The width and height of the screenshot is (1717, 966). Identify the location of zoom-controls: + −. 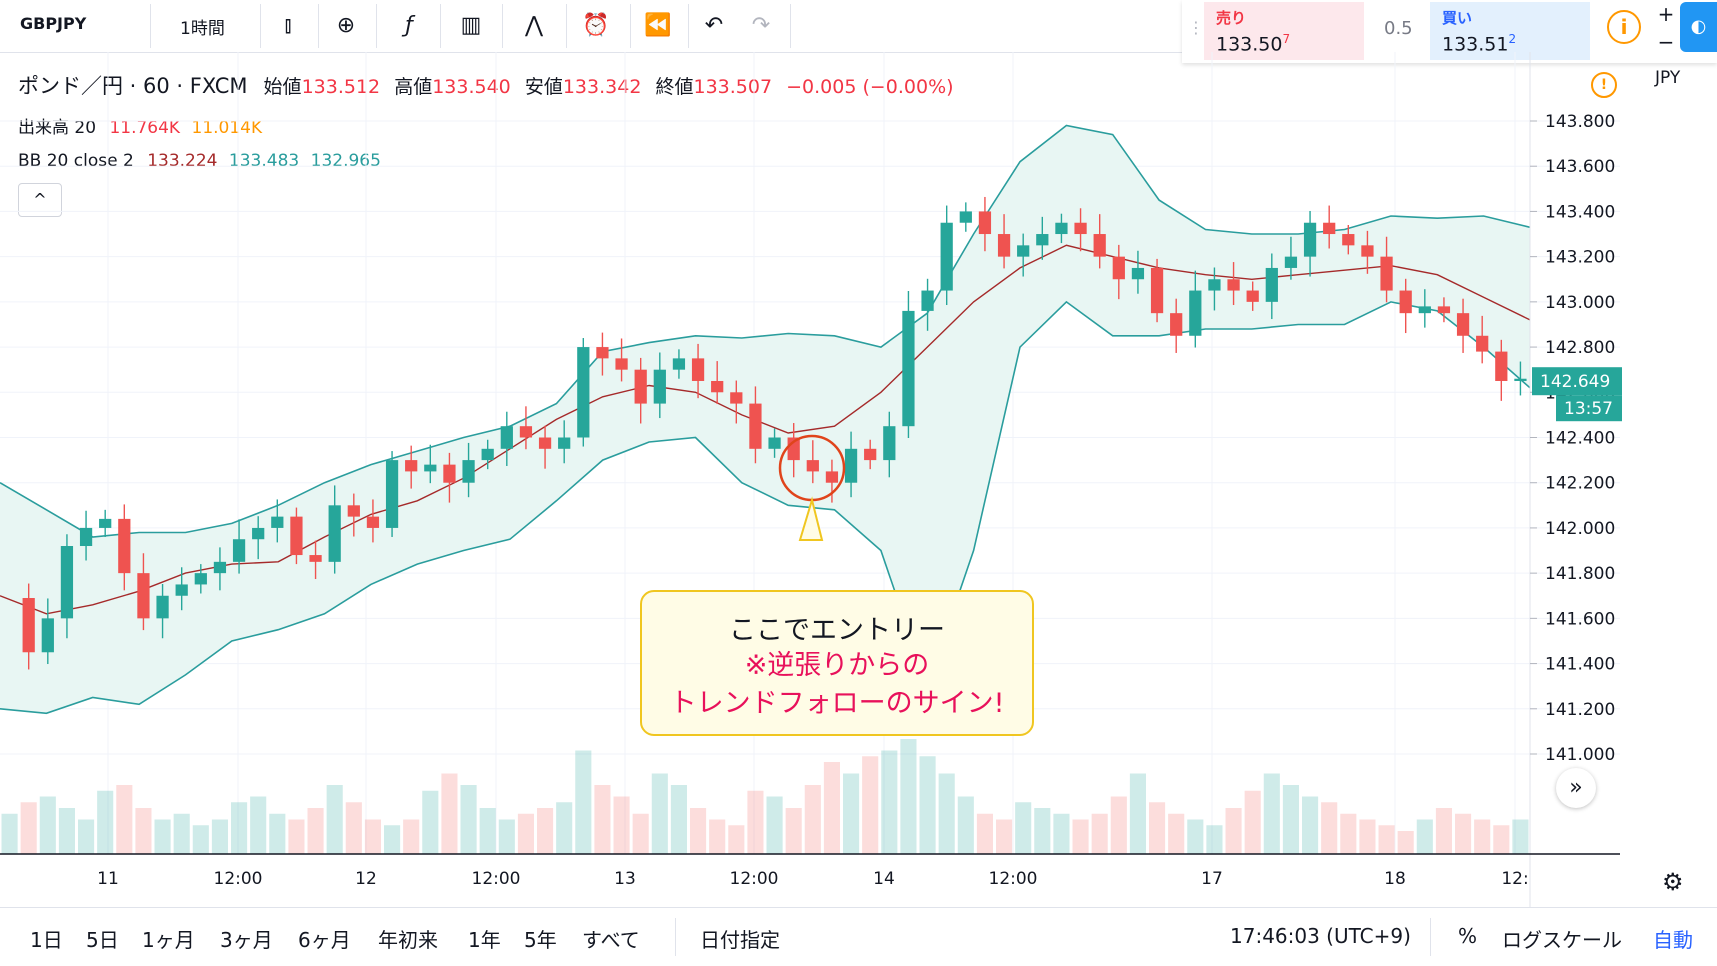
(1666, 30).